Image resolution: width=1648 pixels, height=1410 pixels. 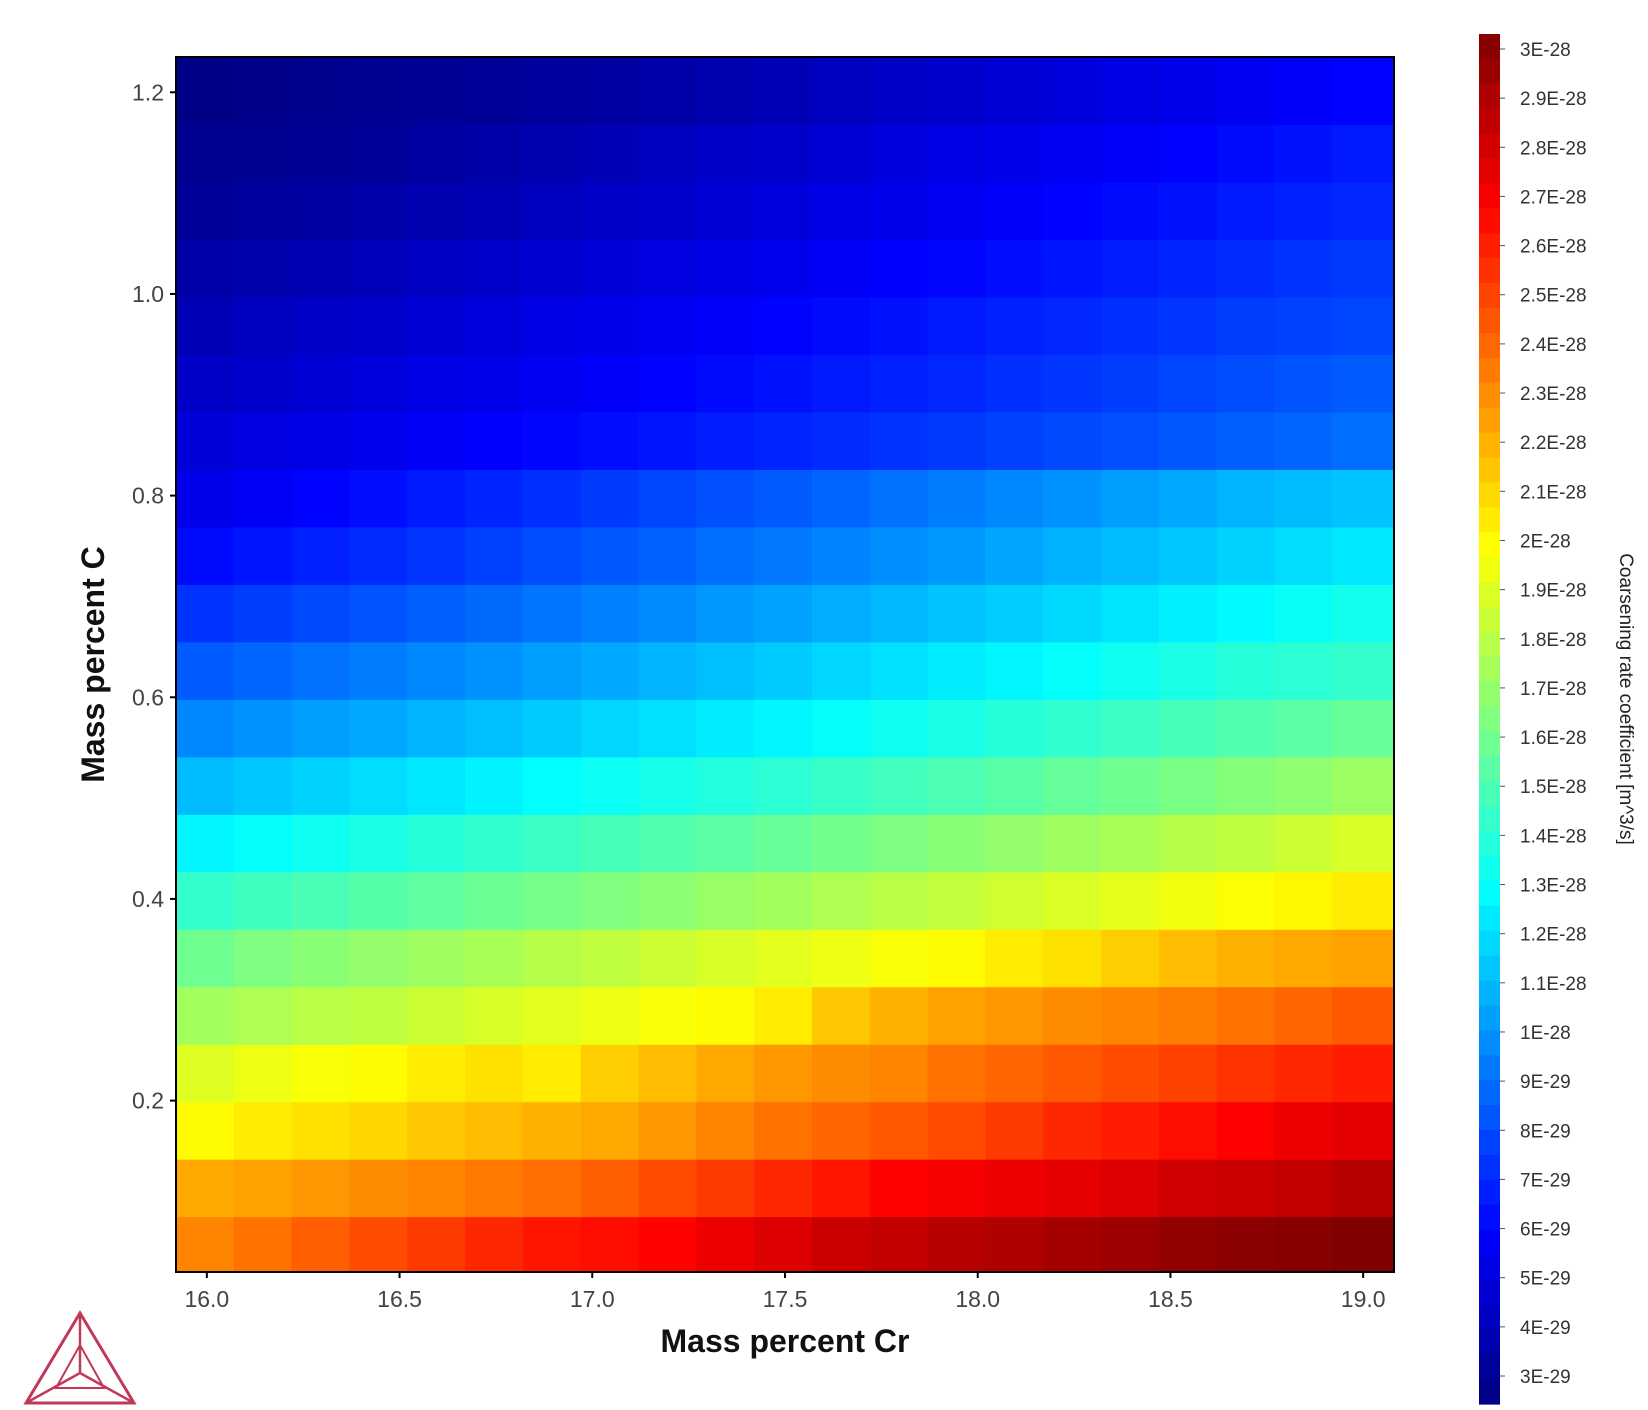 What do you see at coordinates (1545, 1131) in the screenshot?
I see `colorbar-tick-label: 8E-29` at bounding box center [1545, 1131].